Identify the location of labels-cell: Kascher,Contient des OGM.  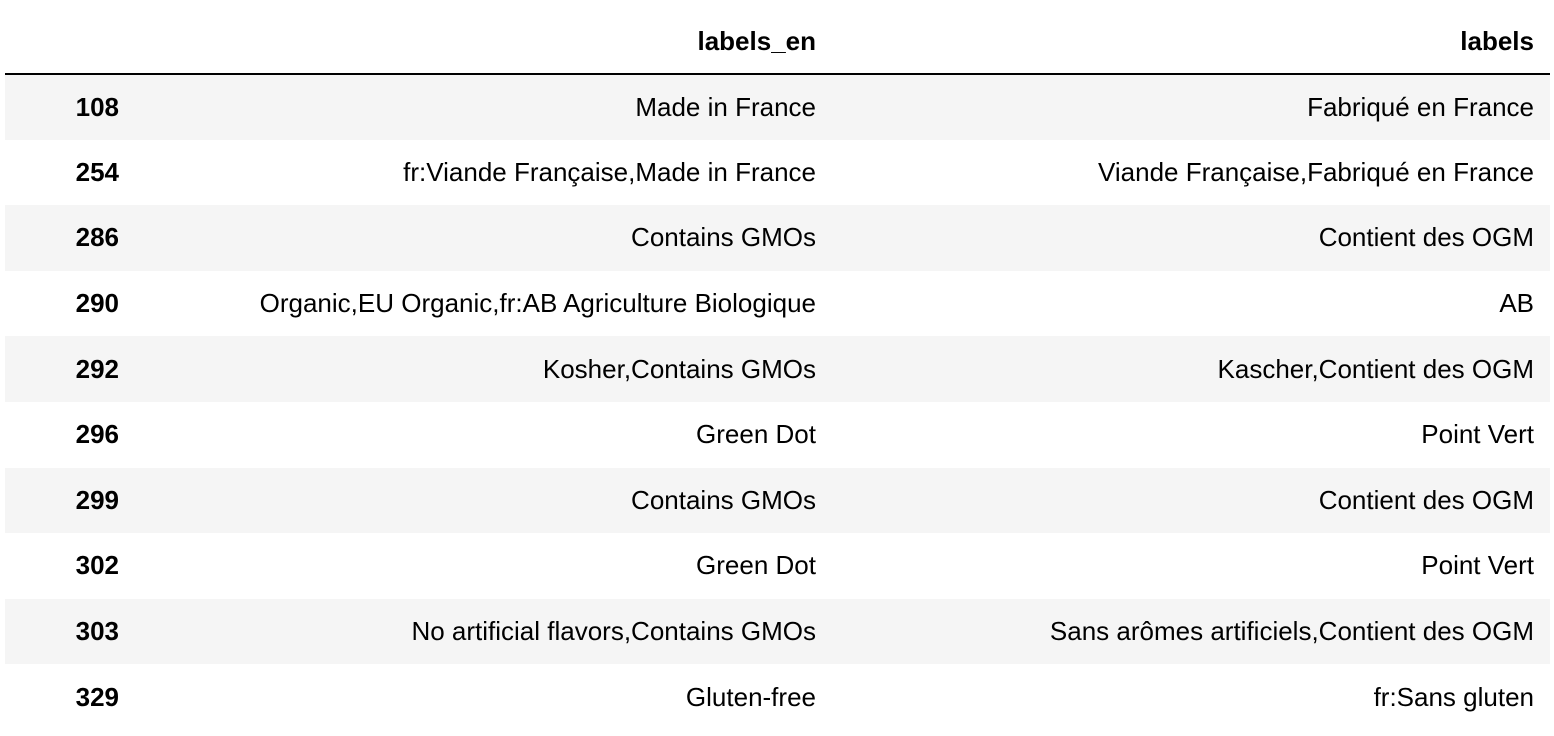
(1375, 368).